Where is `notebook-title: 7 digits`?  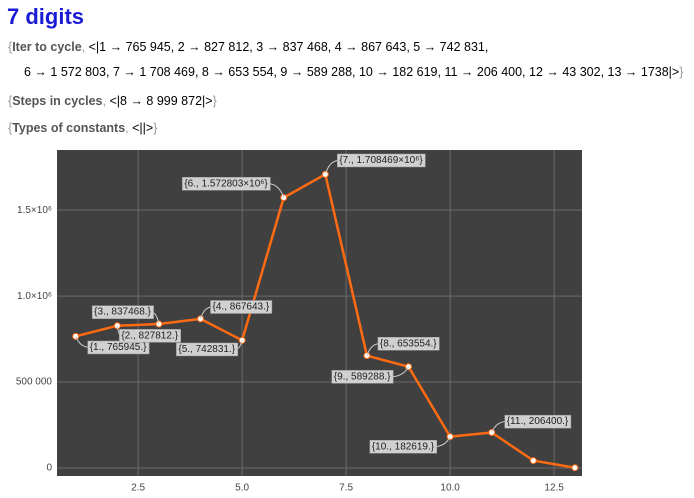 notebook-title: 7 digits is located at coordinates (46, 16).